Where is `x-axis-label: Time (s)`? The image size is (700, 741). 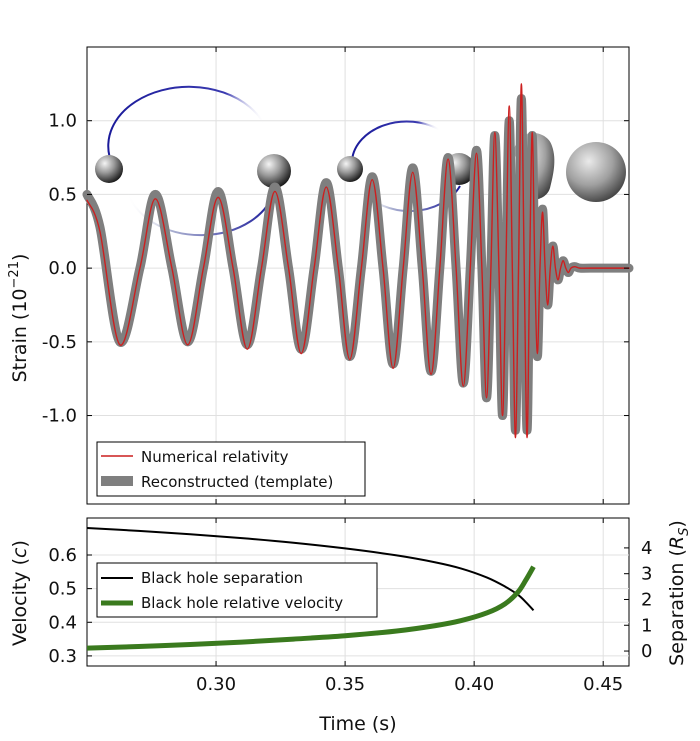
x-axis-label: Time (s) is located at coordinates (357, 724).